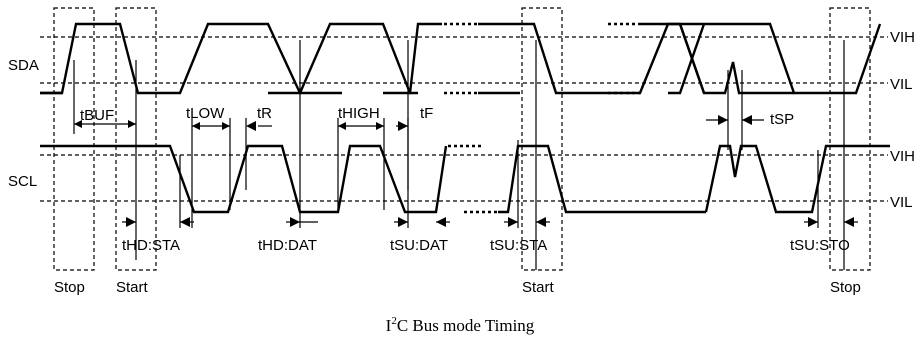 The height and width of the screenshot is (343, 921). I want to click on scl-label: SCL, so click(22, 181).